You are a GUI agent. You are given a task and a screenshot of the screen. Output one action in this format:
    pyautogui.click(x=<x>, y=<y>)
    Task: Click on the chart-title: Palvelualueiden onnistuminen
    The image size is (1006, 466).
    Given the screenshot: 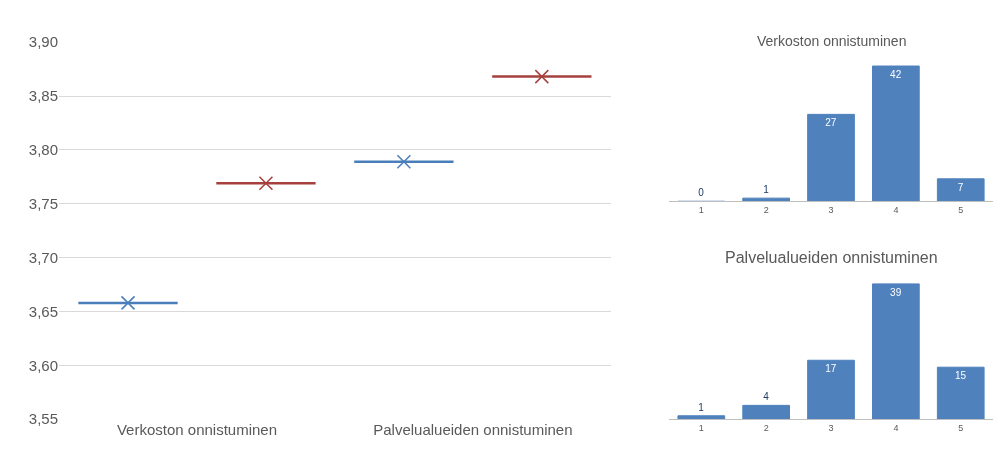 What is the action you would take?
    pyautogui.click(x=831, y=257)
    